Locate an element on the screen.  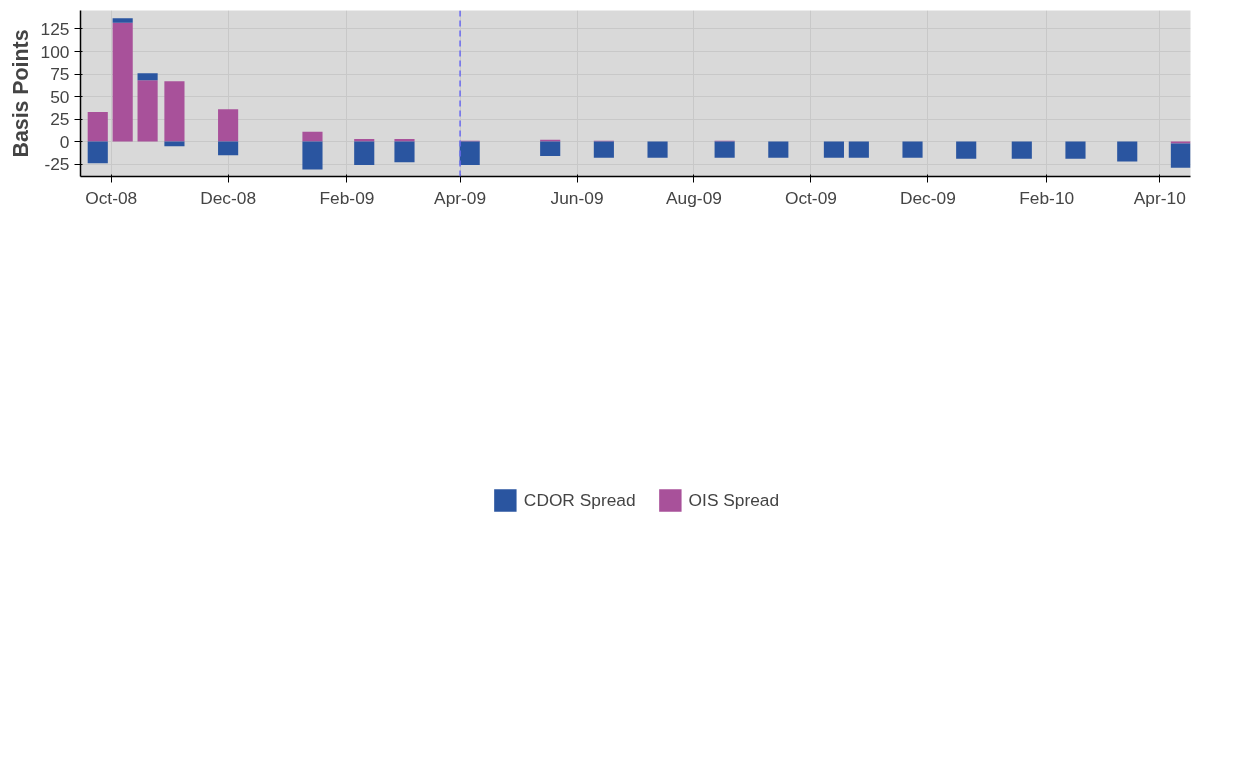
x-tick-label: Dec-09 is located at coordinates (927, 197).